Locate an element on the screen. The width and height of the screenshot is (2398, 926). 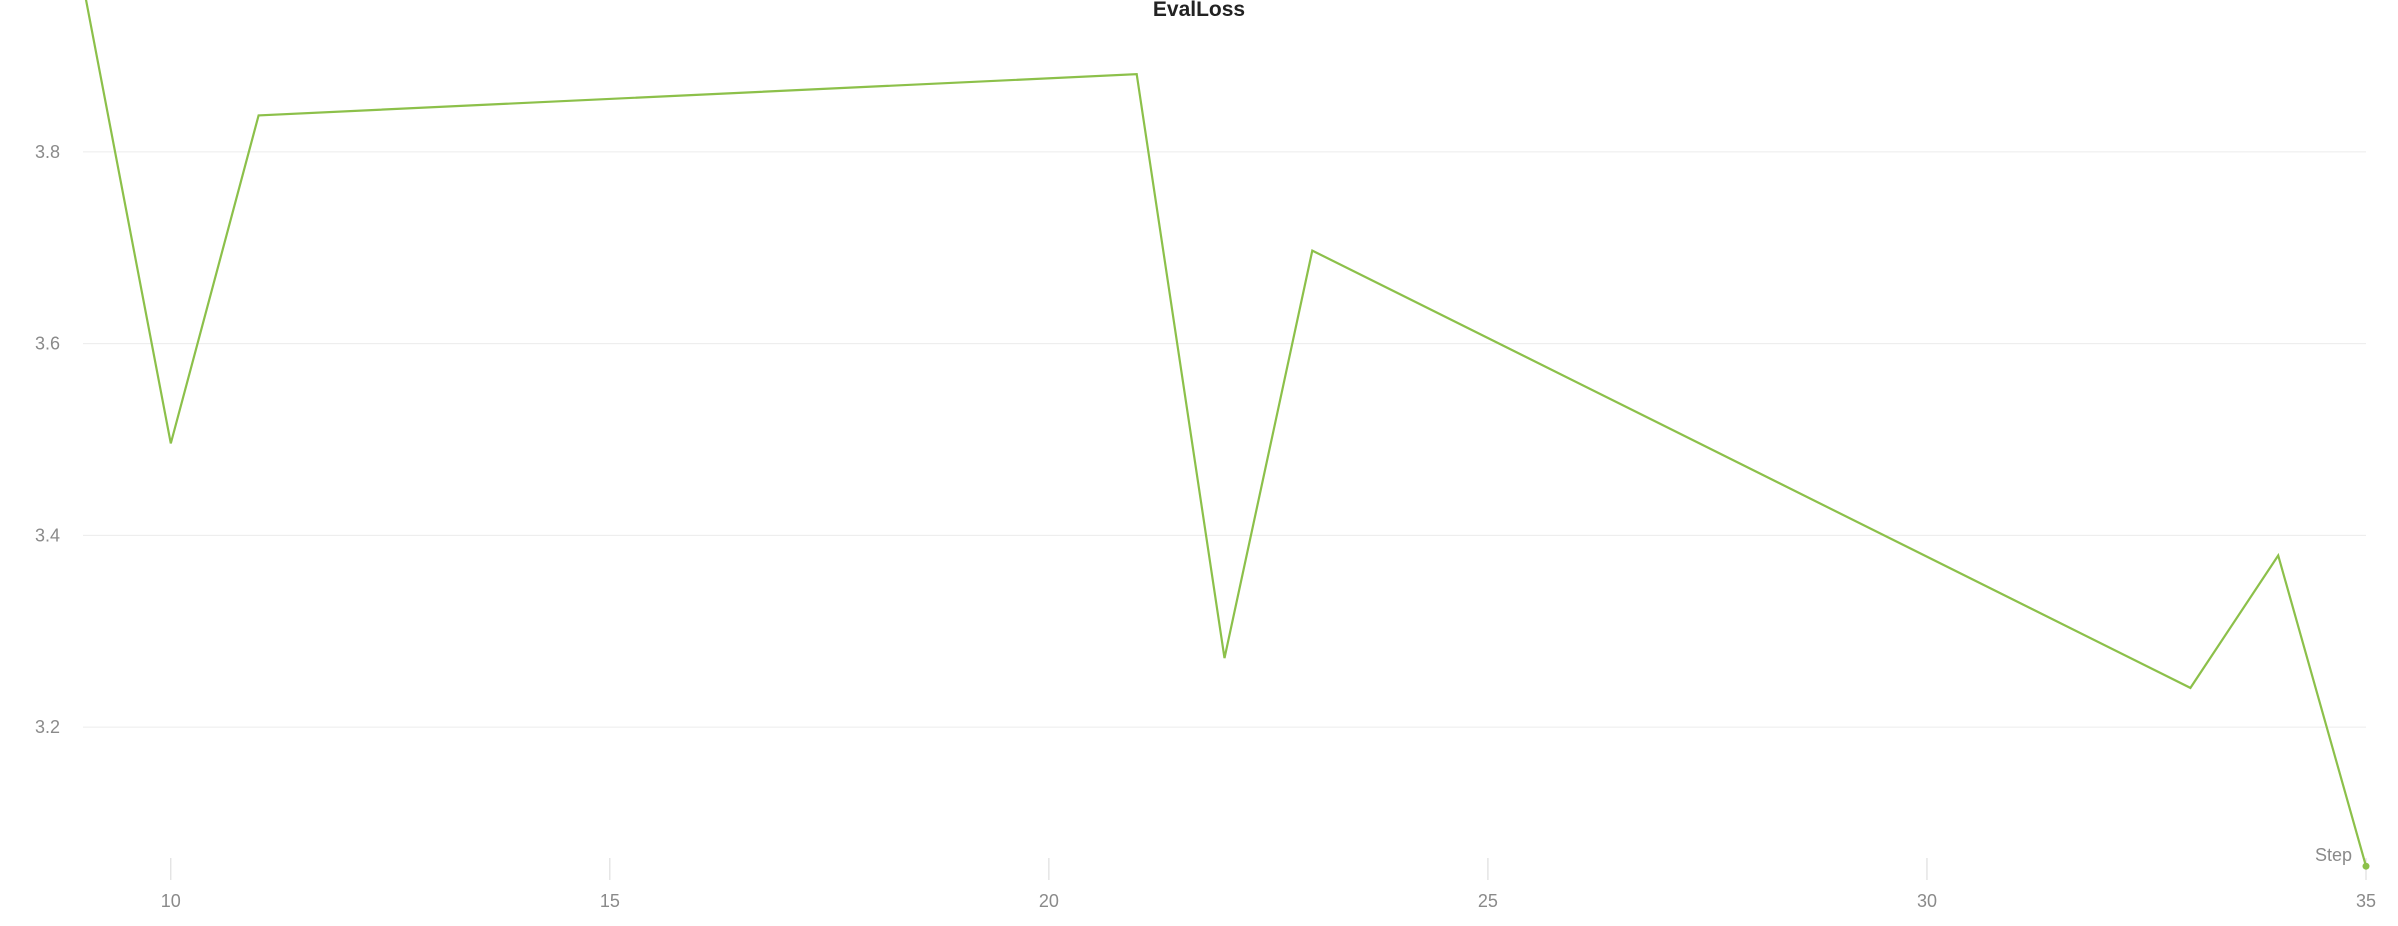
y-tick-label: 3.8 is located at coordinates (47, 152).